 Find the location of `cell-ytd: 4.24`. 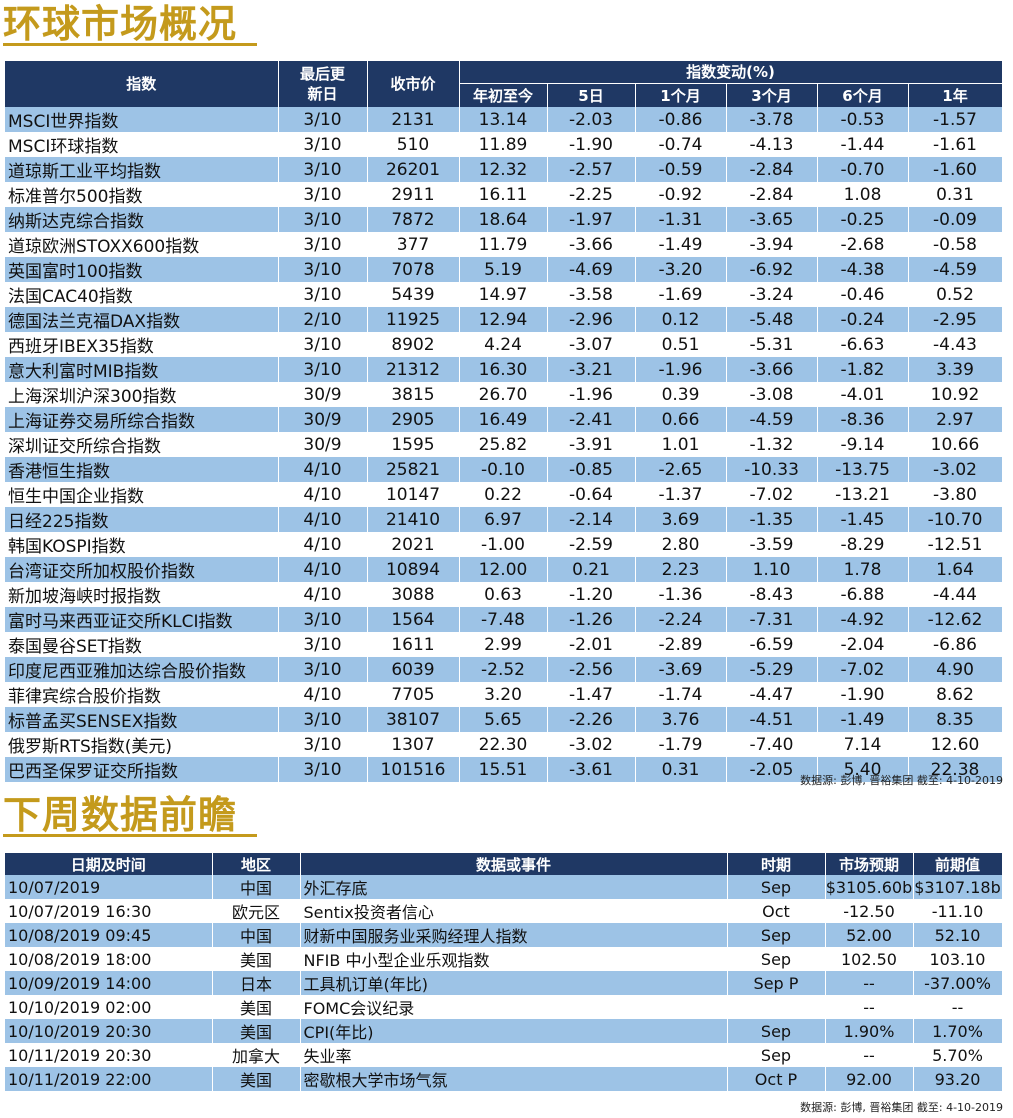

cell-ytd: 4.24 is located at coordinates (503, 344).